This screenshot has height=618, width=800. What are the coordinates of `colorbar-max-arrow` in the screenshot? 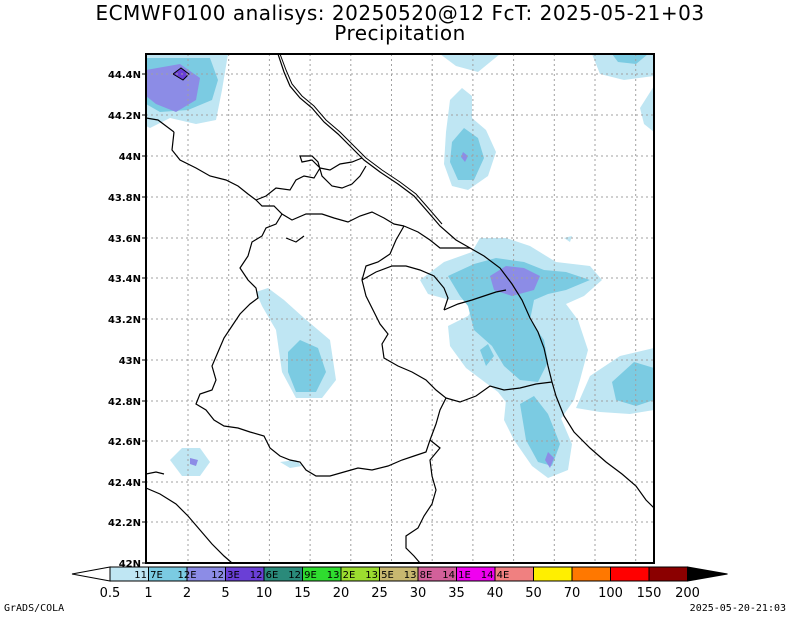 It's located at (707, 574).